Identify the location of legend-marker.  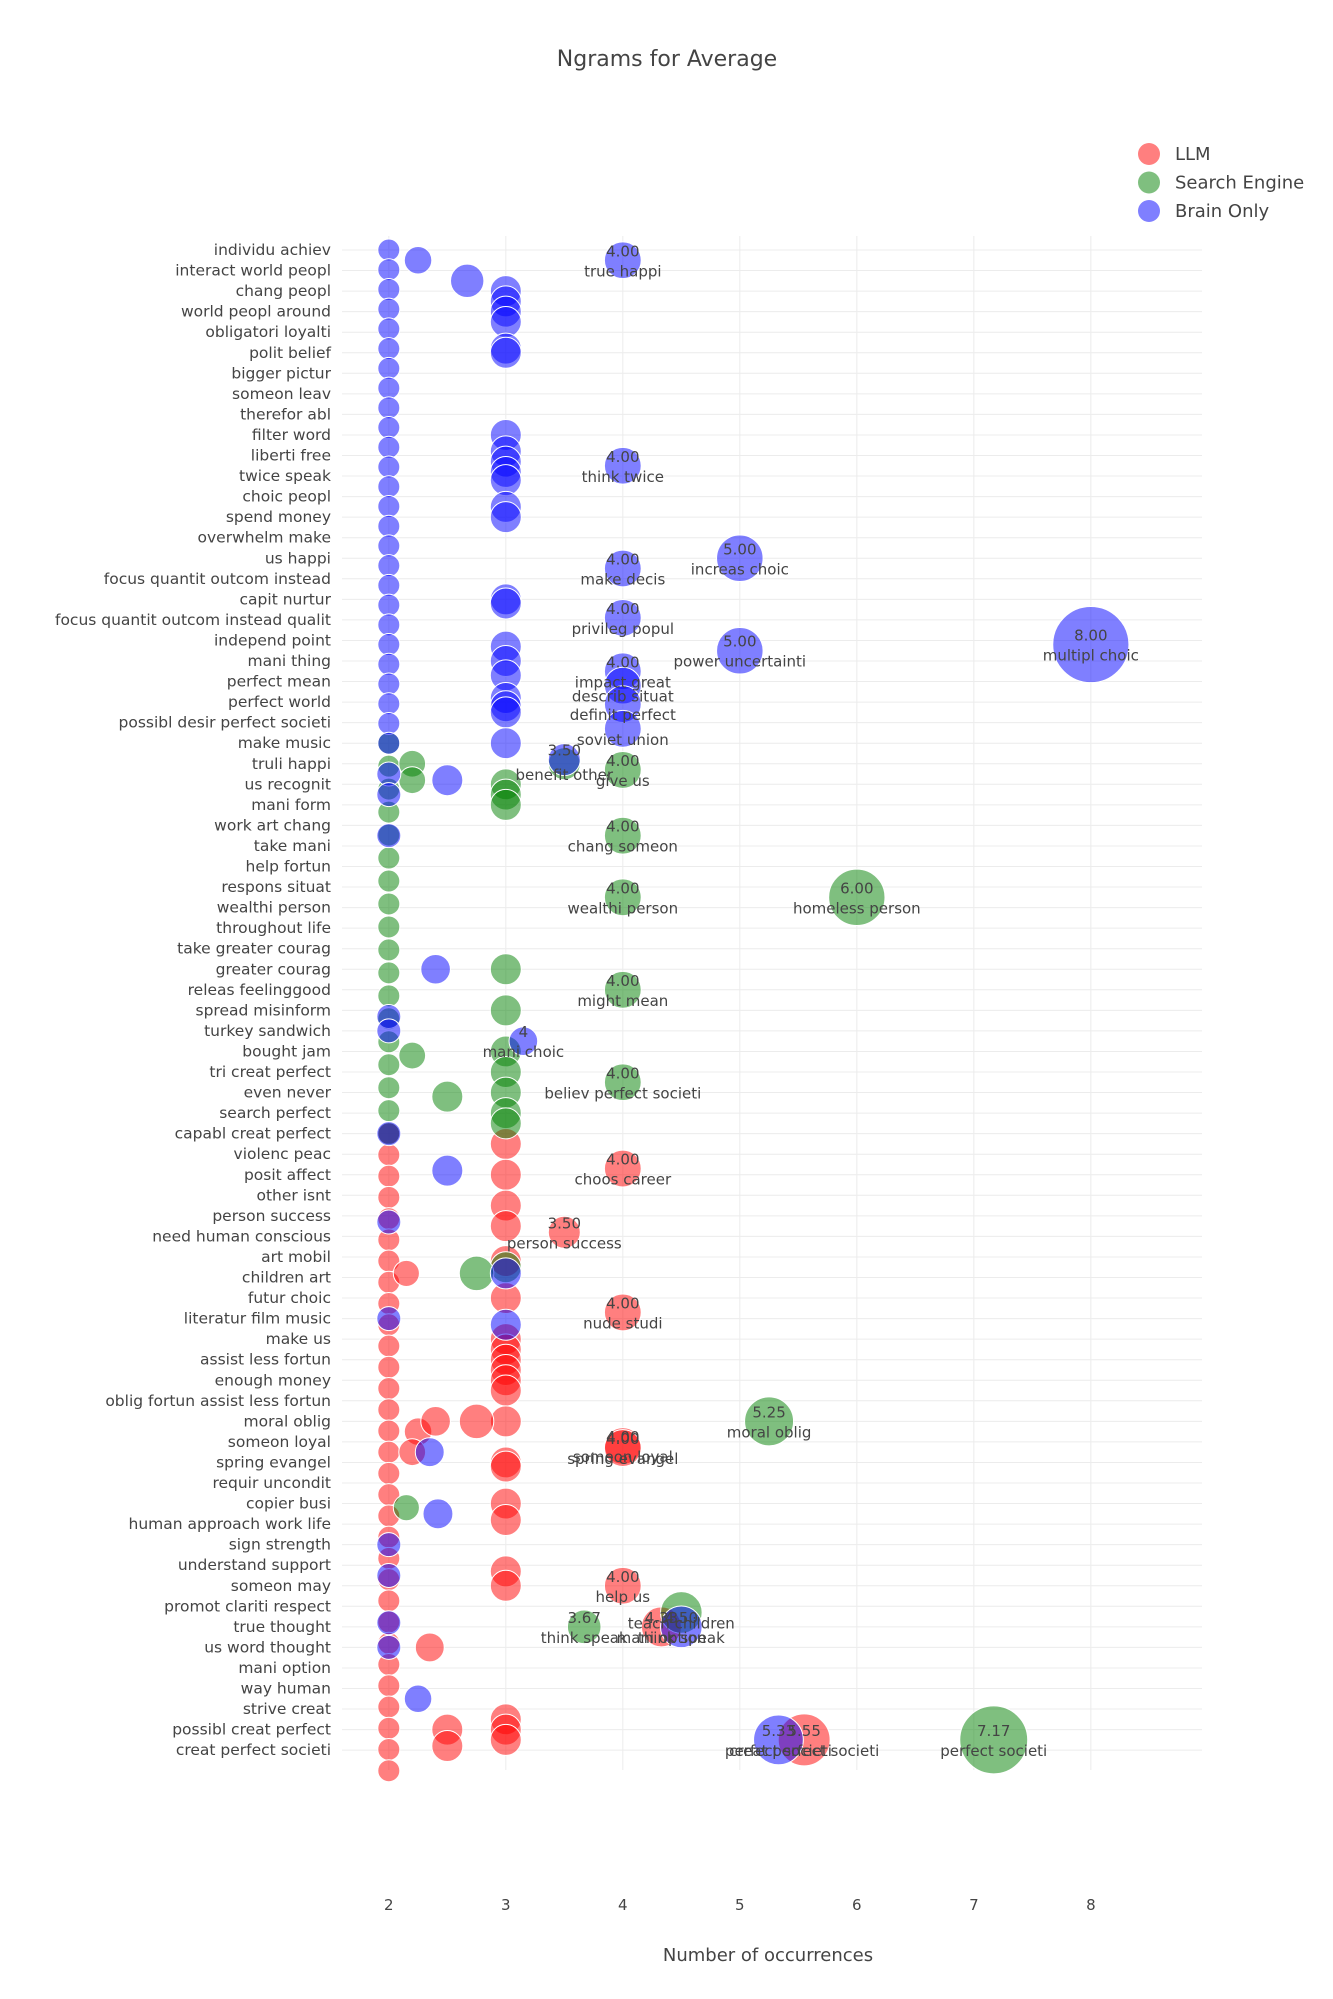
(1149, 182).